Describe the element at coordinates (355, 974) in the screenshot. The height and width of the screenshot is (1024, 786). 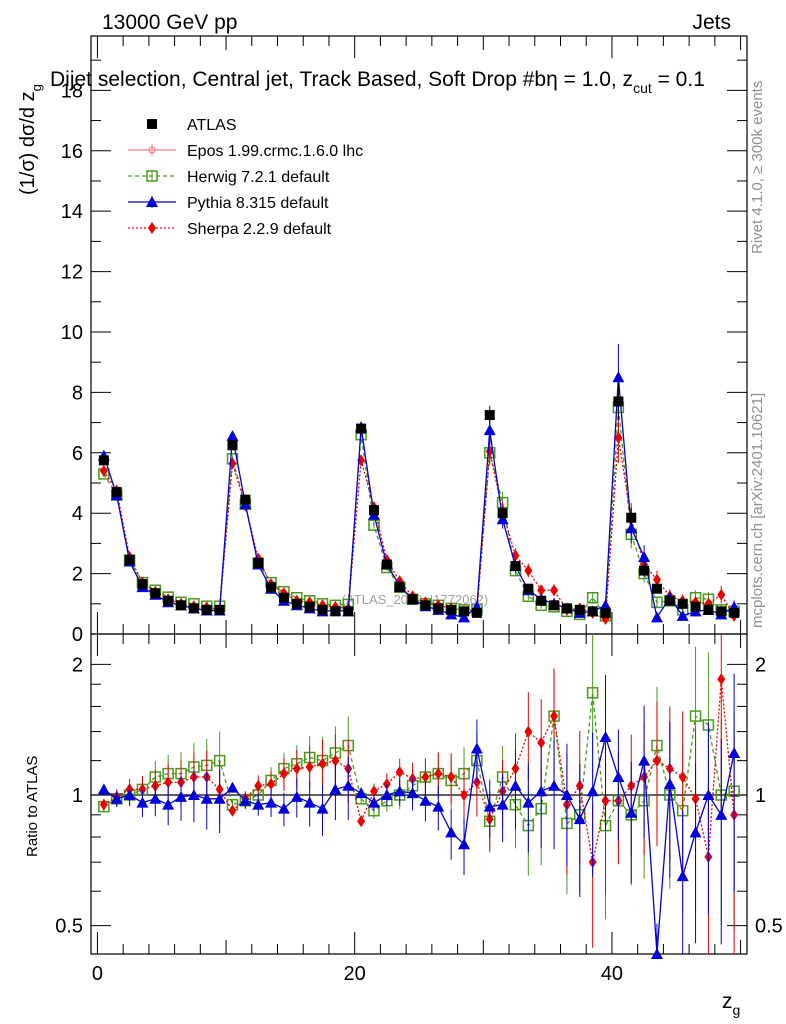
I see `x-tick-label: 20` at that location.